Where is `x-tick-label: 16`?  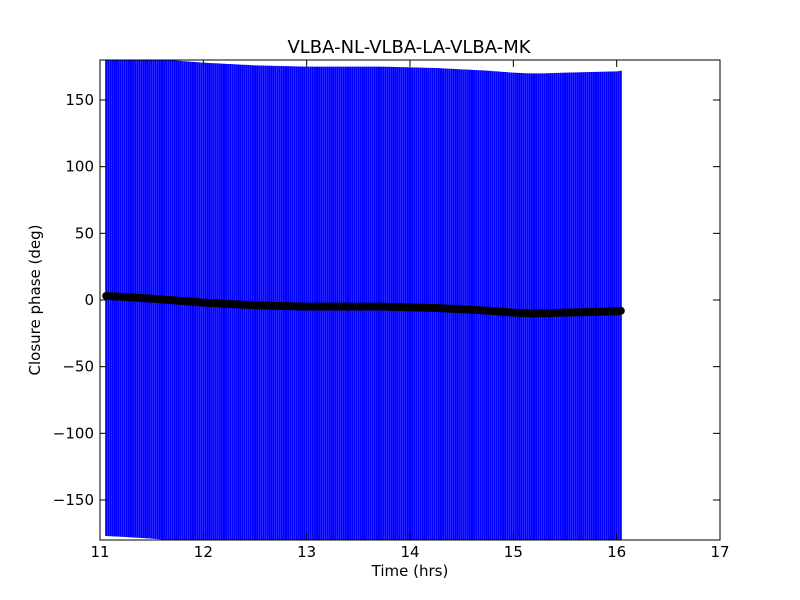
x-tick-label: 16 is located at coordinates (616, 552).